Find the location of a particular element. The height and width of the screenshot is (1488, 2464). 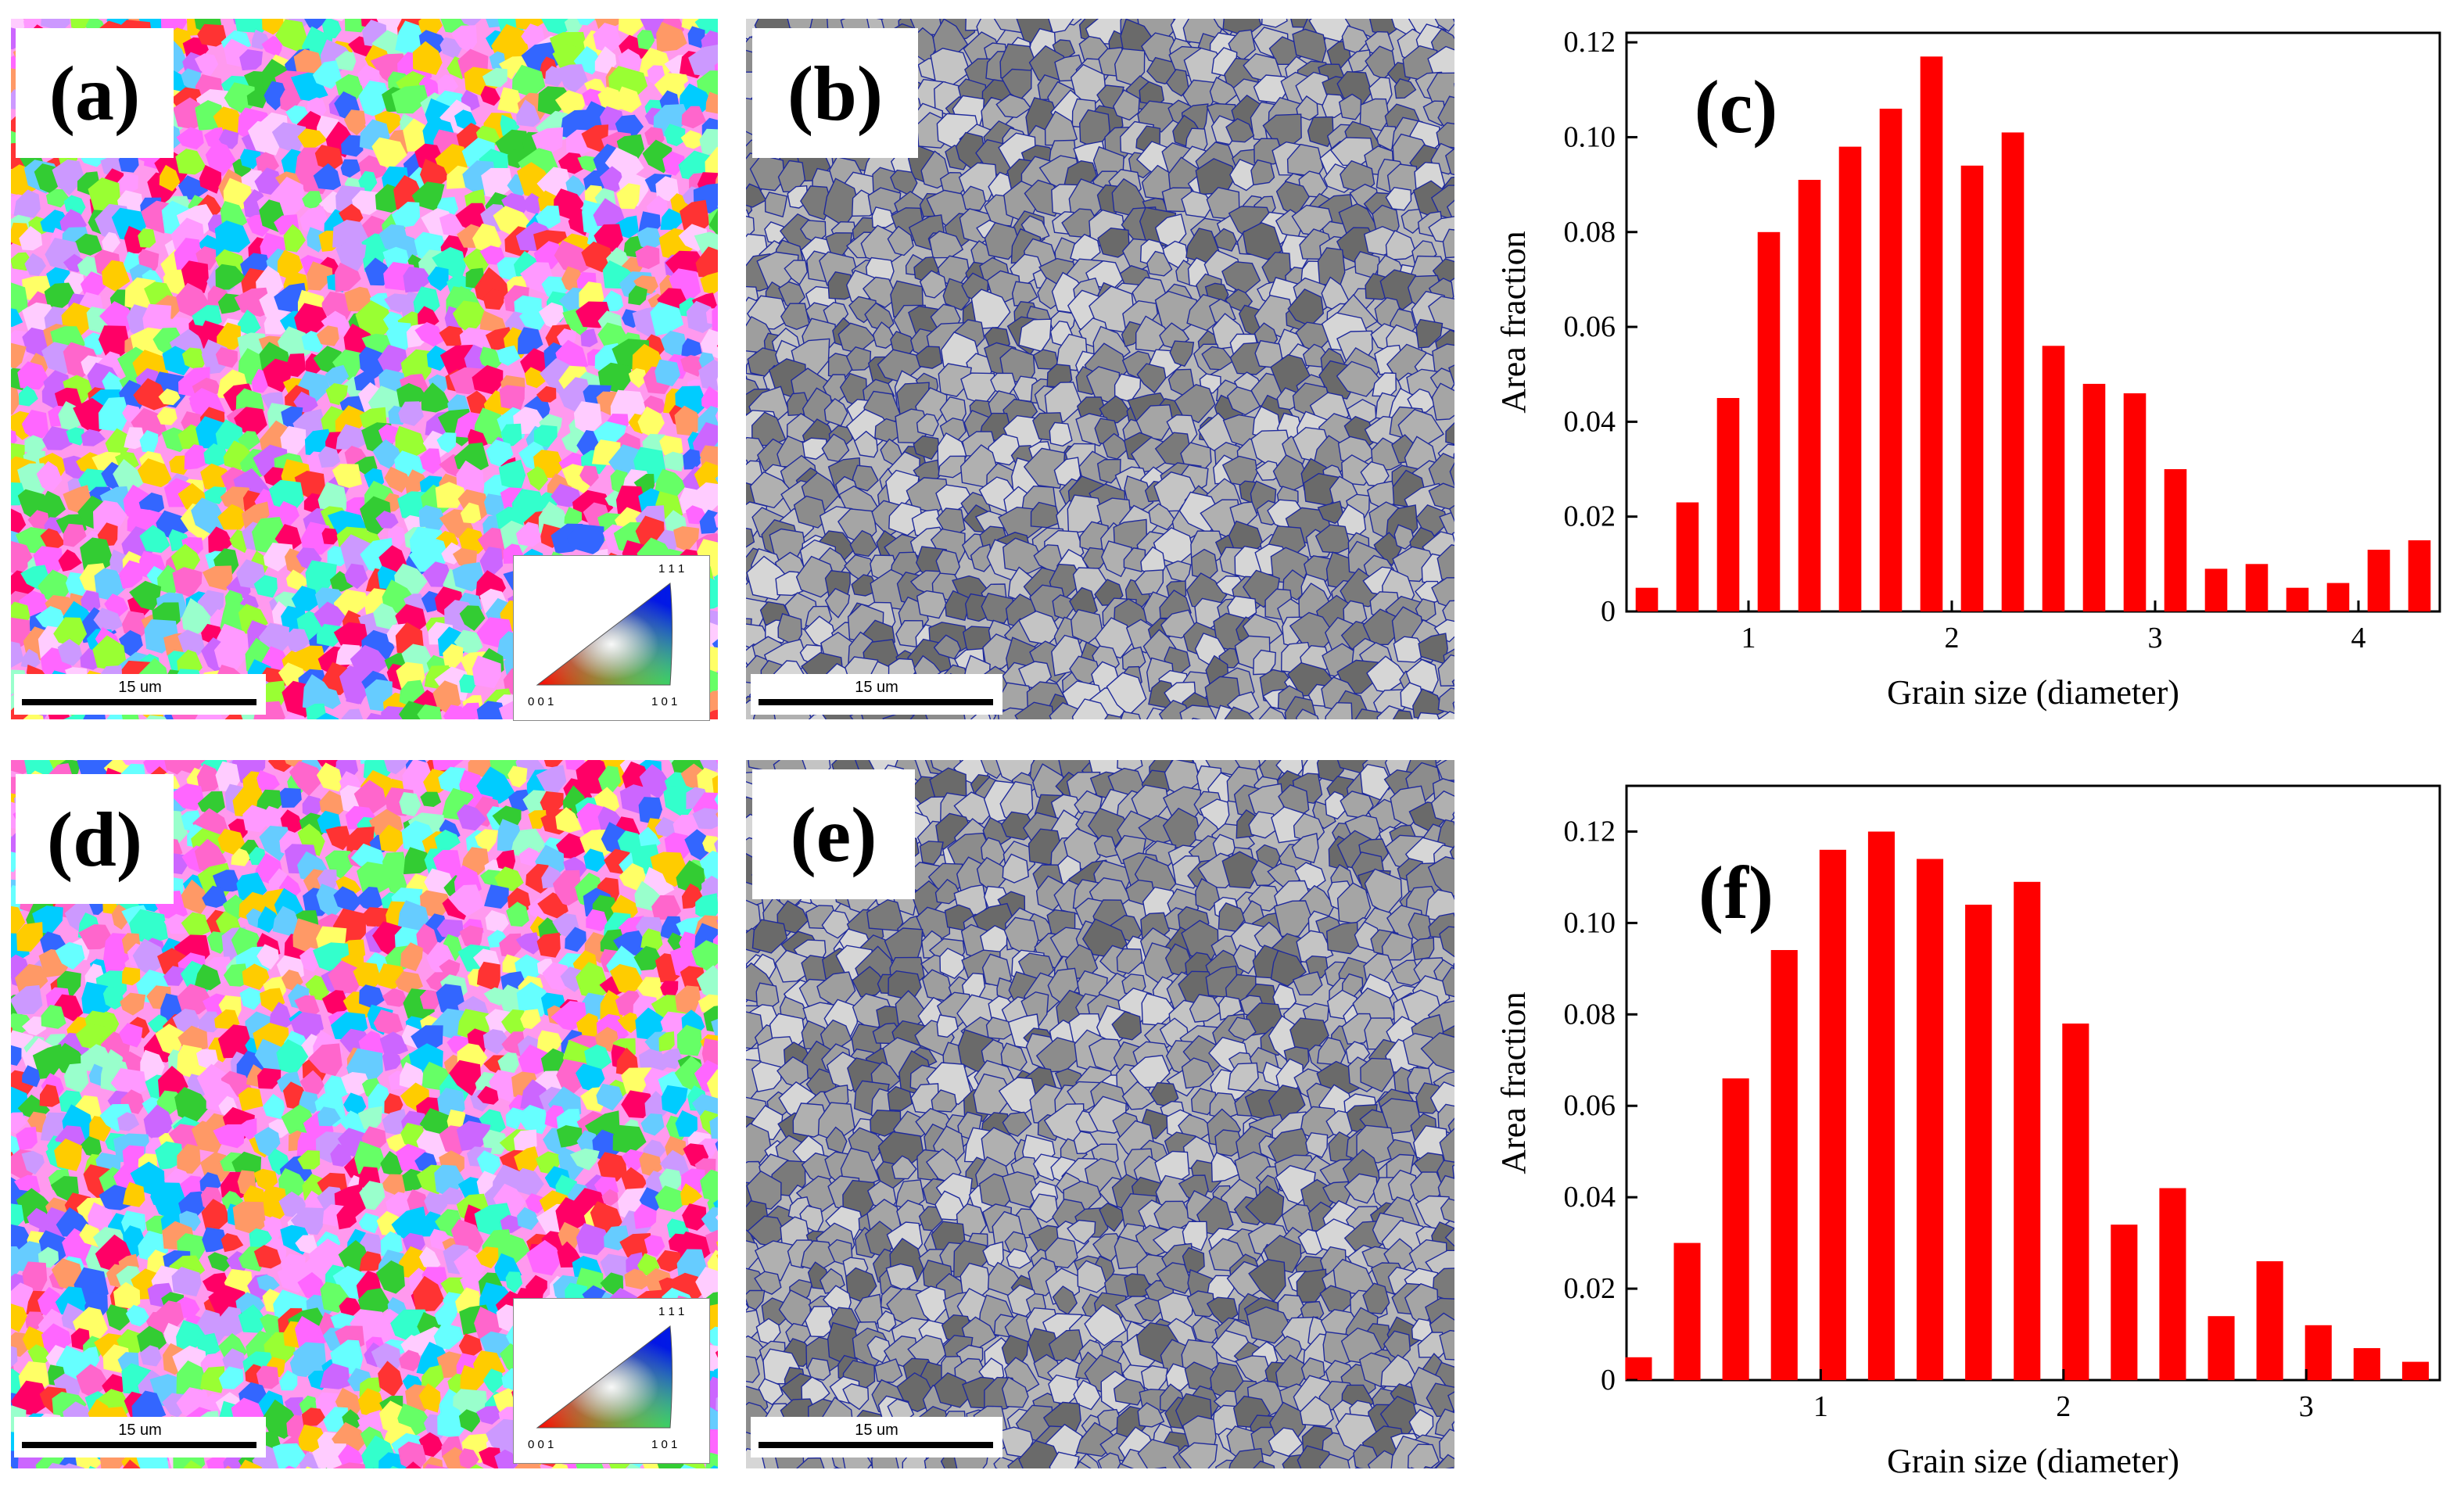

scale-bar-b: 15 um is located at coordinates (876, 694).